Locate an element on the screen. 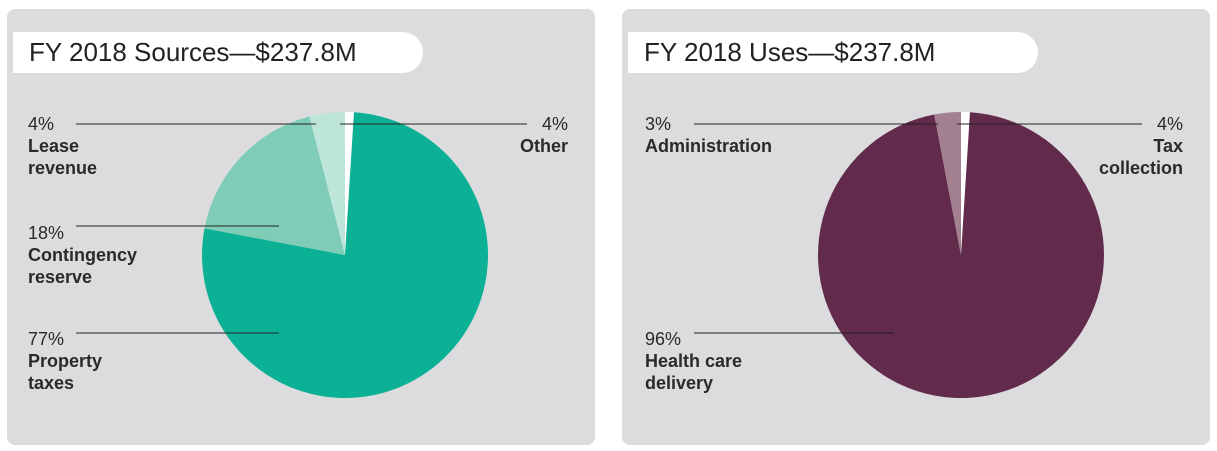  label-other: 4% Other is located at coordinates (544, 135).